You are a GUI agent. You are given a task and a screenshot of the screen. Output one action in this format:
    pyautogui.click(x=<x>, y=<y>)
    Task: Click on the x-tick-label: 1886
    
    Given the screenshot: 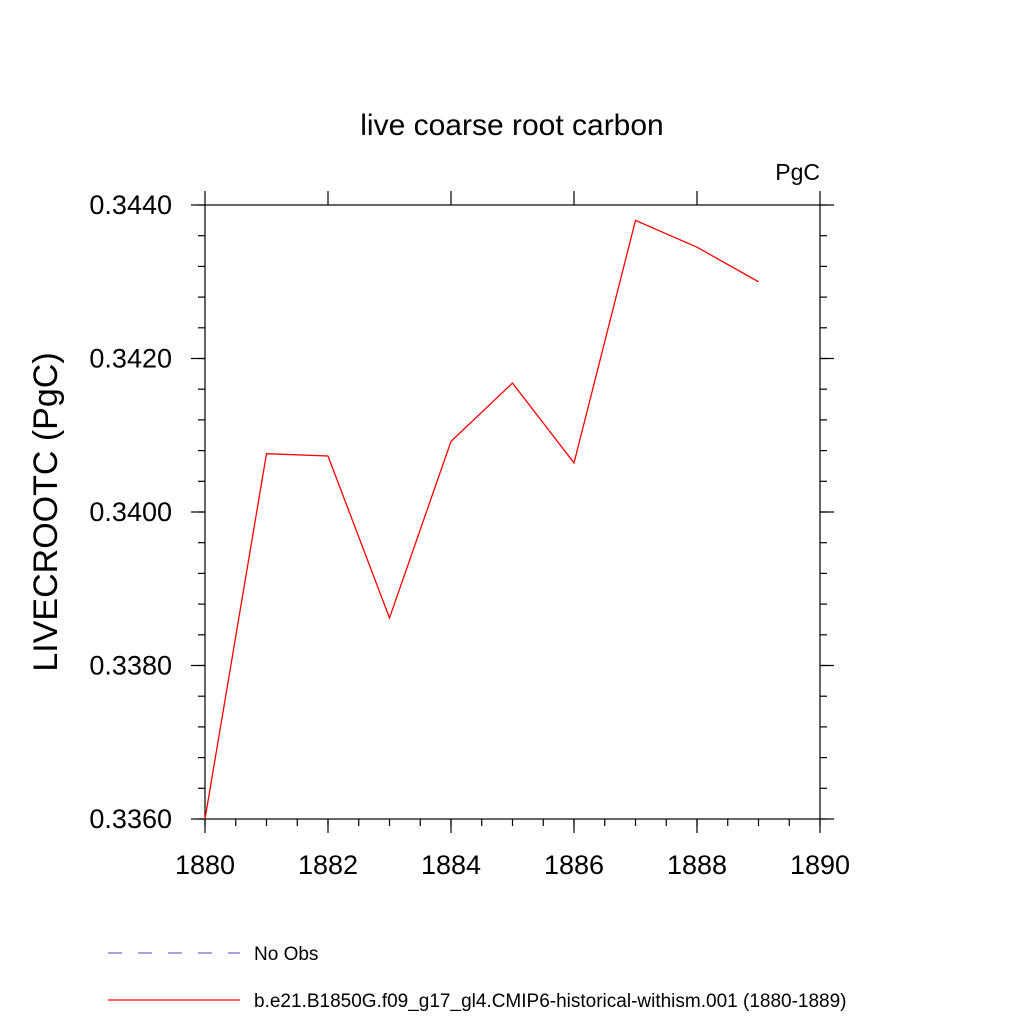 What is the action you would take?
    pyautogui.click(x=574, y=865)
    